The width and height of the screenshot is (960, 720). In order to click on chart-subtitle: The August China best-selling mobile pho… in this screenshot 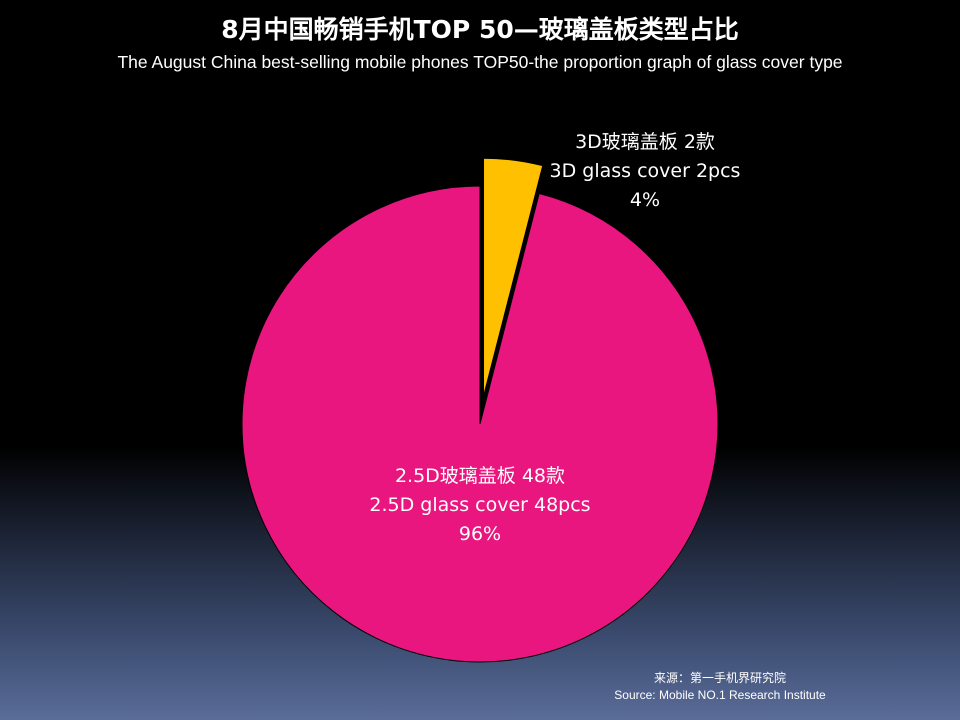, I will do `click(480, 62)`.